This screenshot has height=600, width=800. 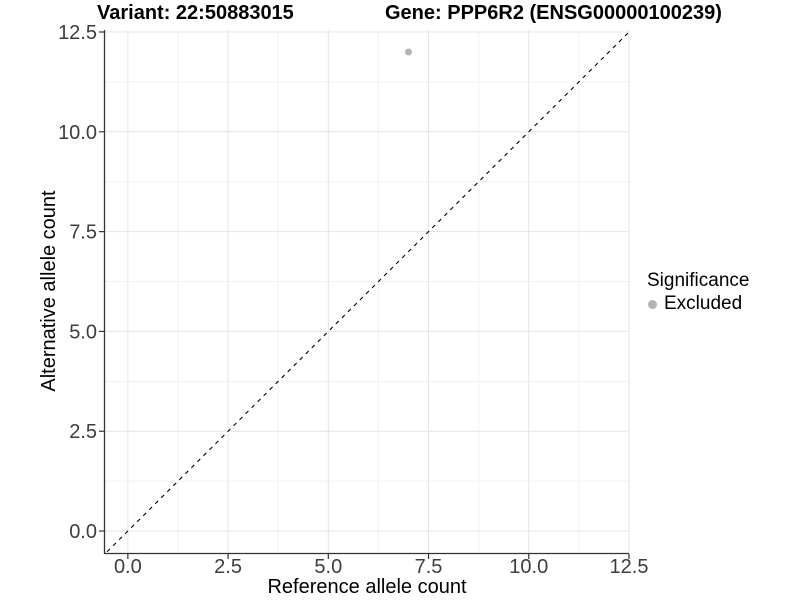 I want to click on legend-key-dot-icon, so click(x=652, y=304).